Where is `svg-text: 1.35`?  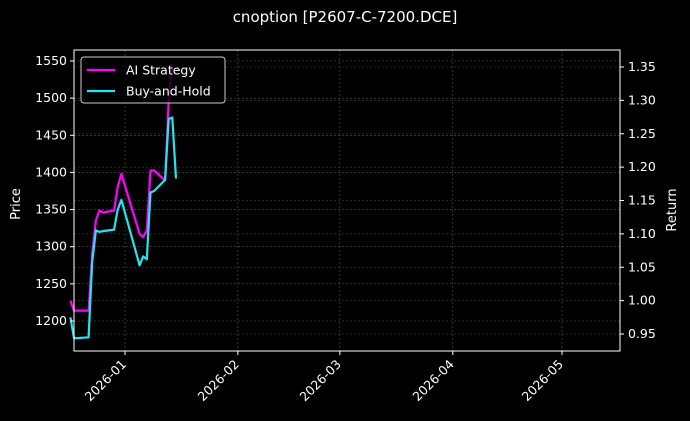
svg-text: 1.35 is located at coordinates (642, 66).